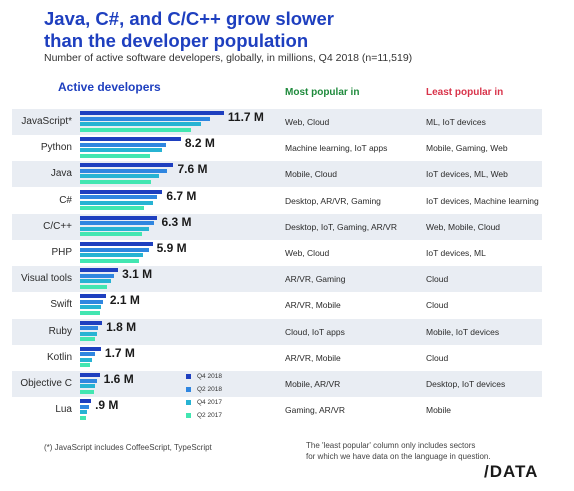 This screenshot has width=574, height=491. Describe the element at coordinates (140, 124) in the screenshot. I see `bar-javascript-q4-2017` at that location.